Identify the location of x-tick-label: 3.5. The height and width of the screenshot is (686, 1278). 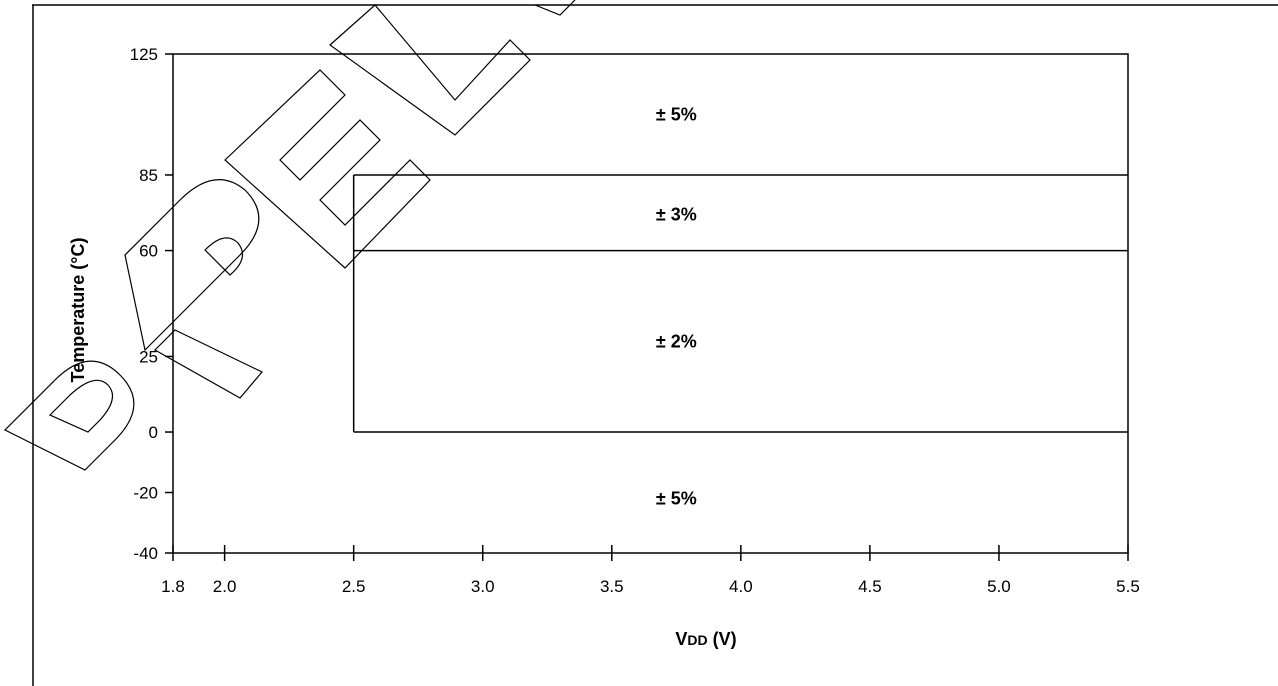
(612, 586).